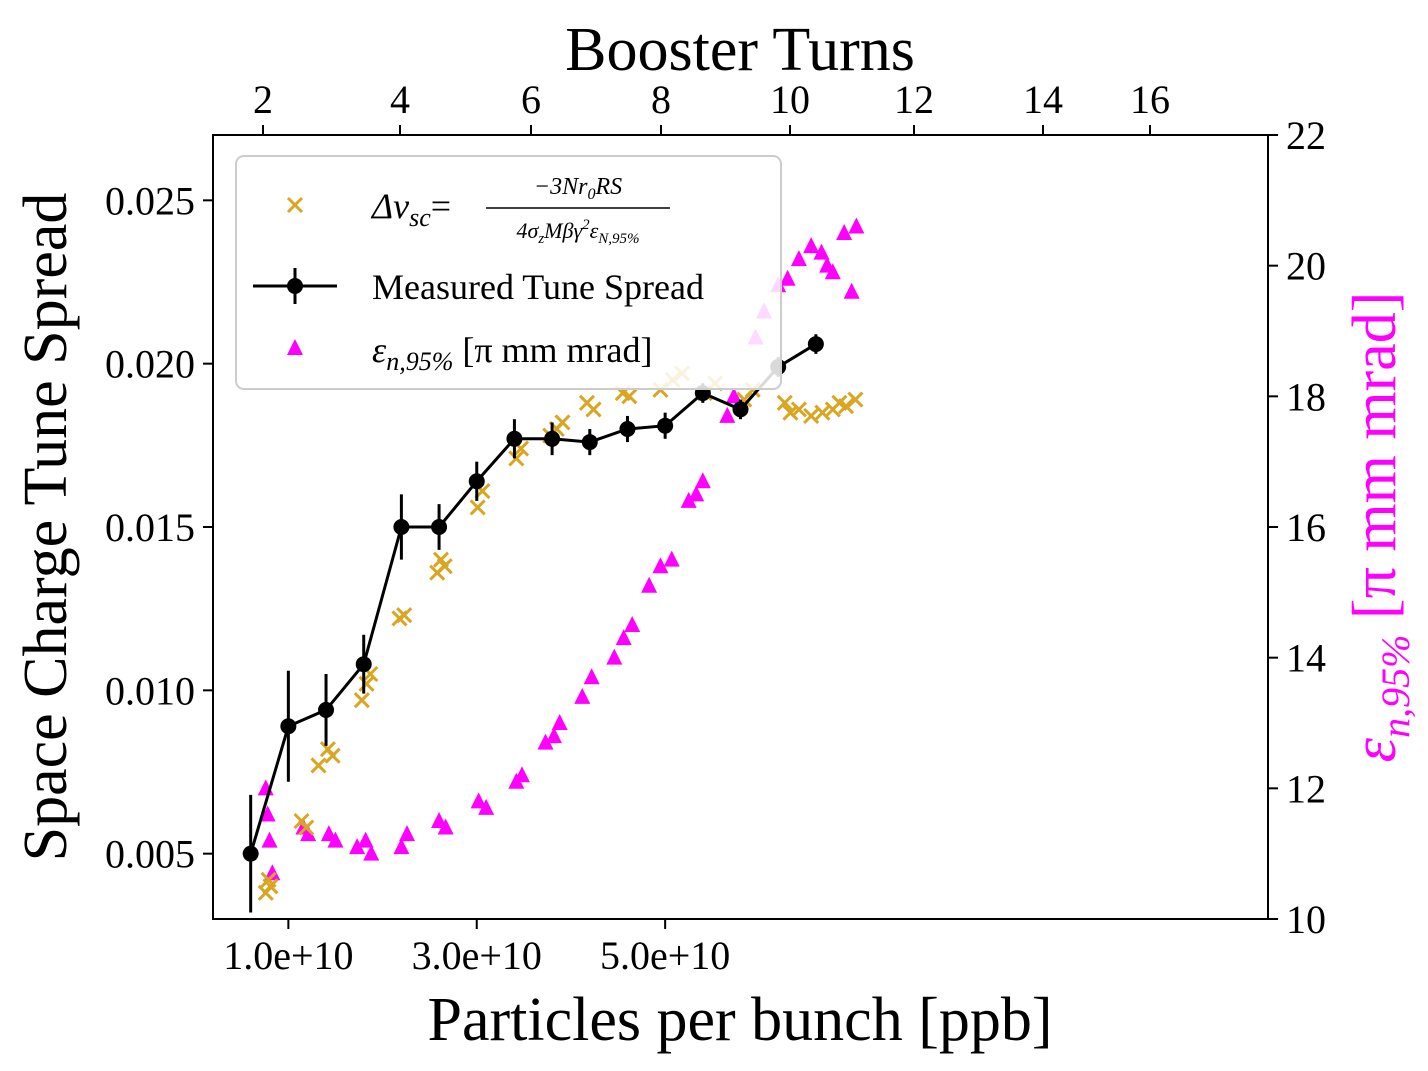 The width and height of the screenshot is (1428, 1071). Describe the element at coordinates (563, 230) in the screenshot. I see `legend-theory-denominator-mid: Mβγ` at that location.